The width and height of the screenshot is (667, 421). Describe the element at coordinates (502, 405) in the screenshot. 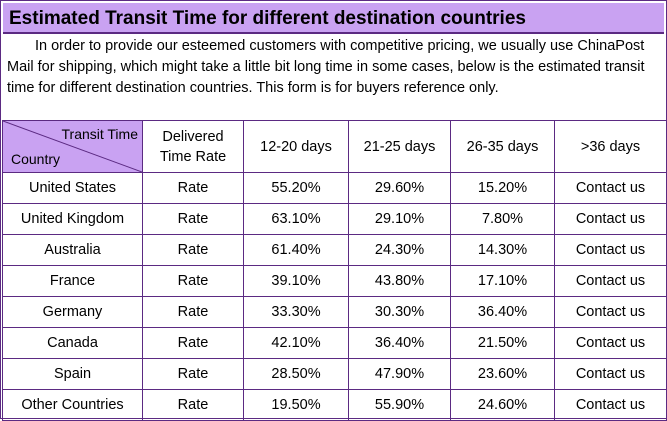

I see `pct-26-35-cell: 24.60%` at that location.